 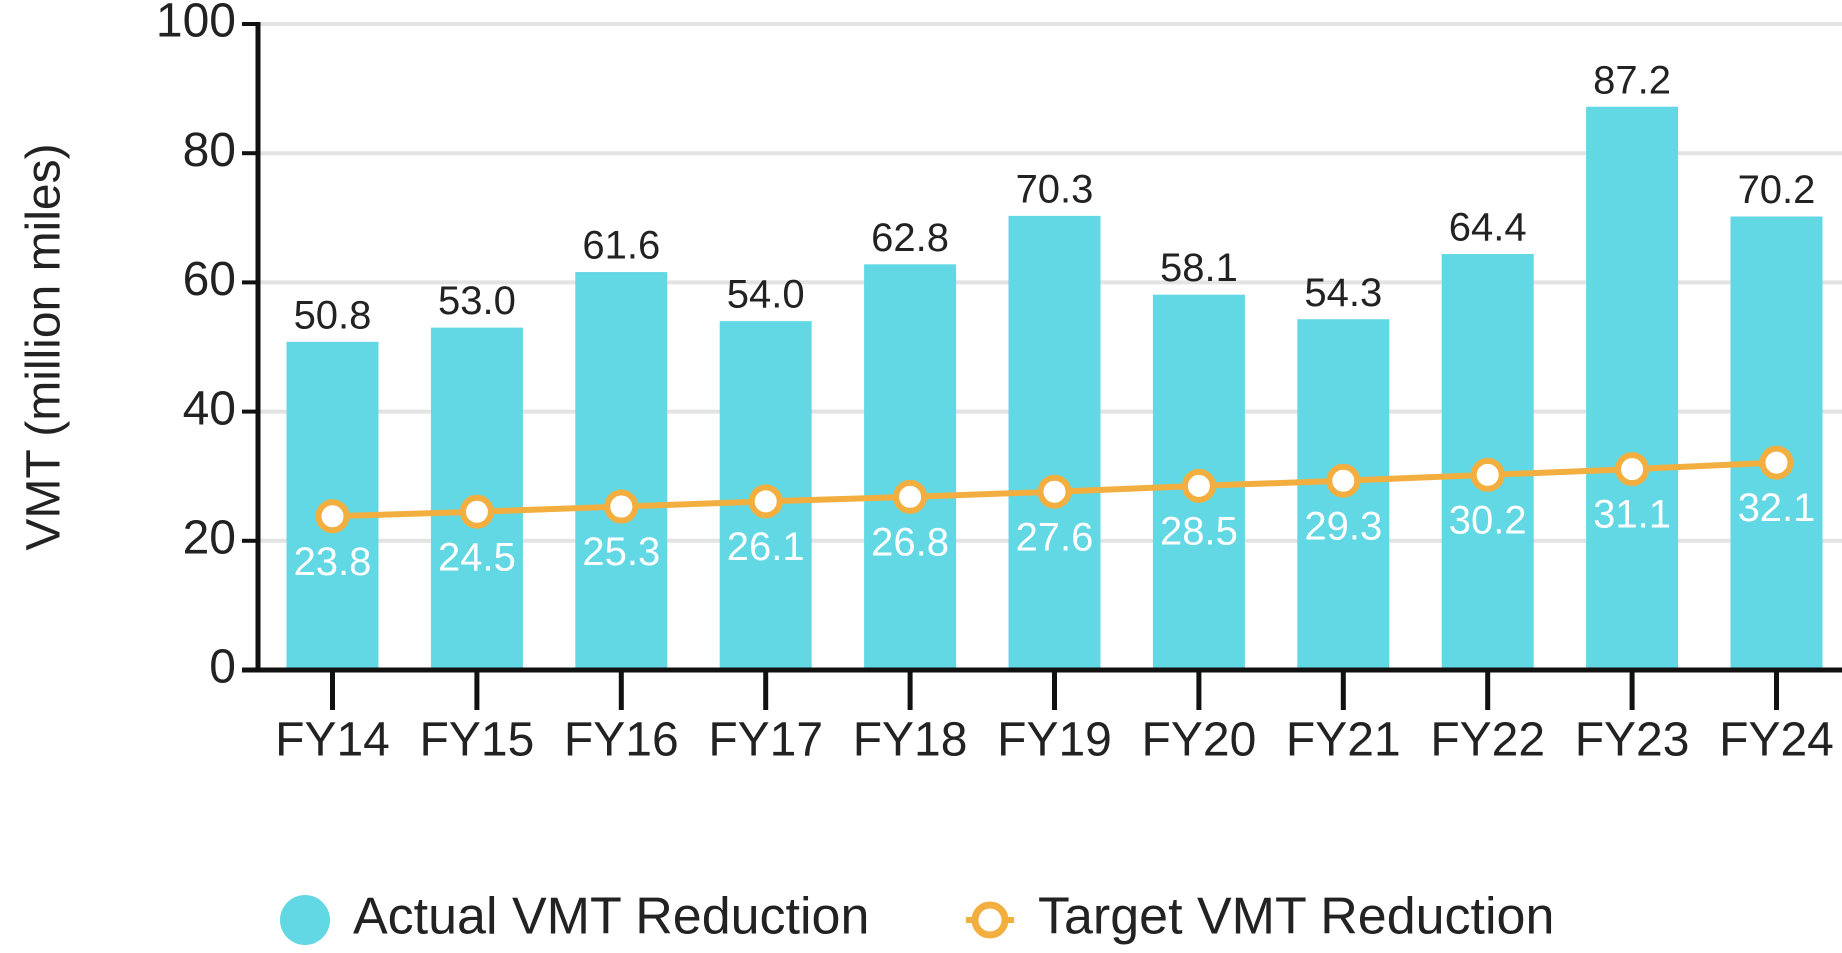 I want to click on x-tick-label: FY22, so click(x=1487, y=740).